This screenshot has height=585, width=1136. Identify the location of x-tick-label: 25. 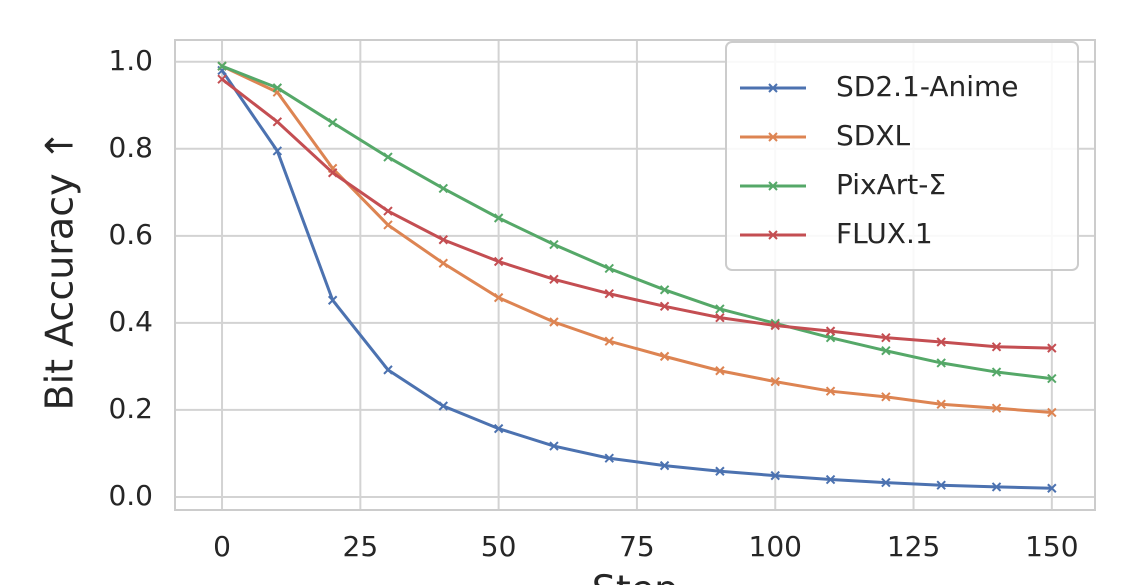
(361, 546).